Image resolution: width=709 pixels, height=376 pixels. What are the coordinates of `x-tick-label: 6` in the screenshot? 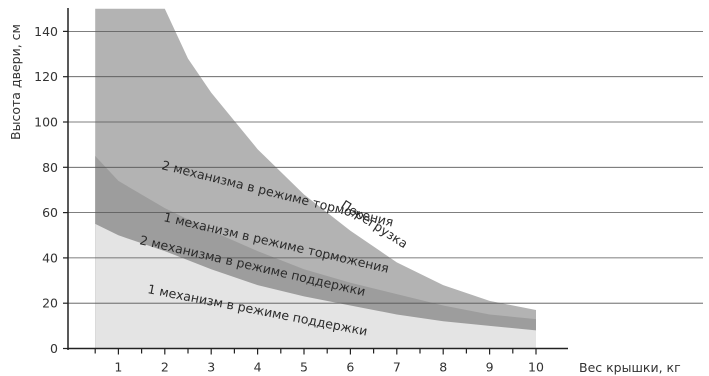 It's located at (350, 367).